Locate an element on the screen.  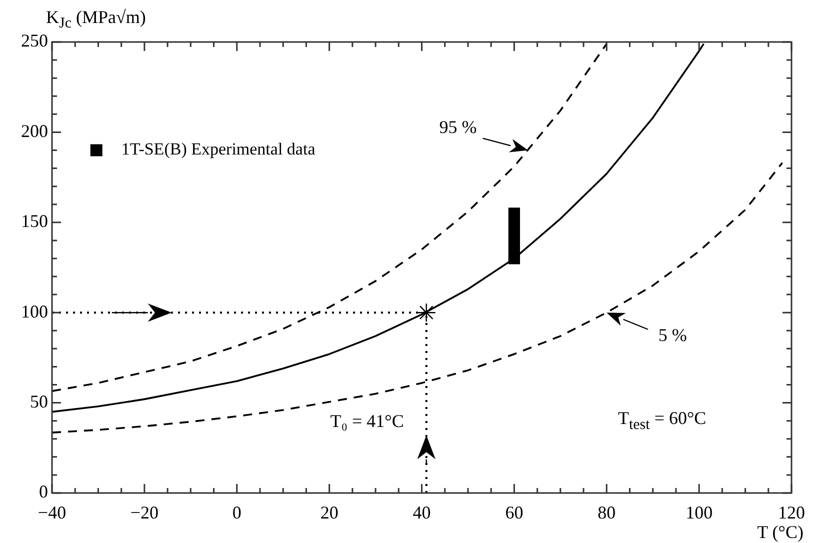
y-tick-label: 150 is located at coordinates (34, 221).